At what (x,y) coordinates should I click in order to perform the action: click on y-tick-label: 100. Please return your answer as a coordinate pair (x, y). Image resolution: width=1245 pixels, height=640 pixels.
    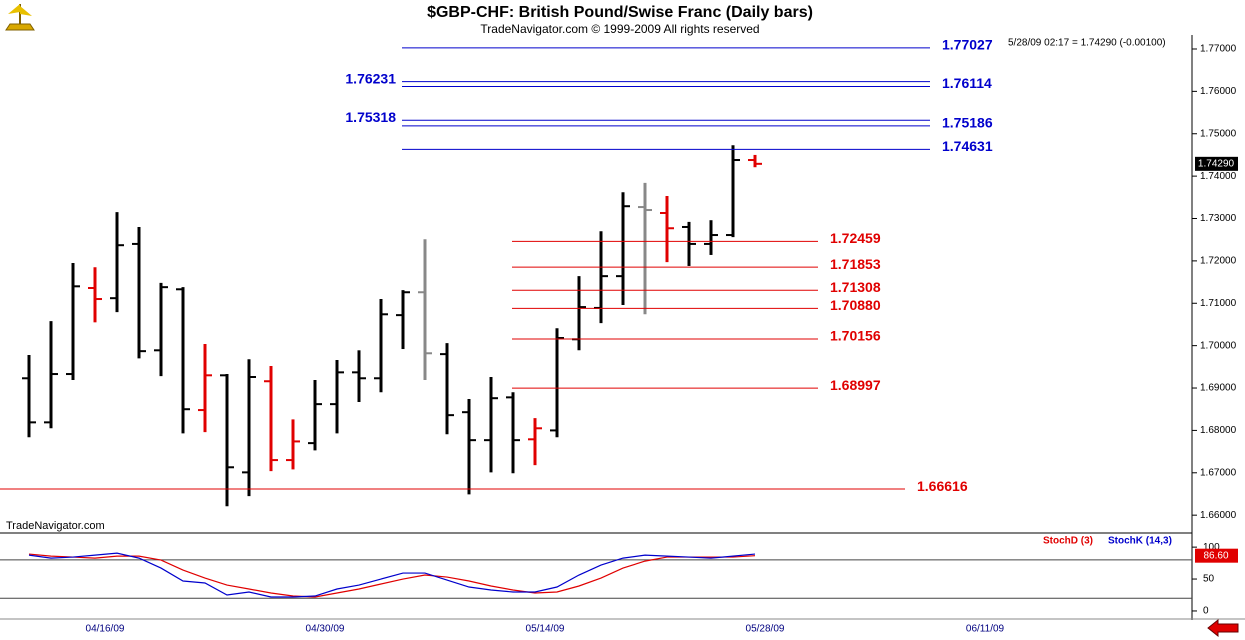
    Looking at the image, I should click on (1211, 547).